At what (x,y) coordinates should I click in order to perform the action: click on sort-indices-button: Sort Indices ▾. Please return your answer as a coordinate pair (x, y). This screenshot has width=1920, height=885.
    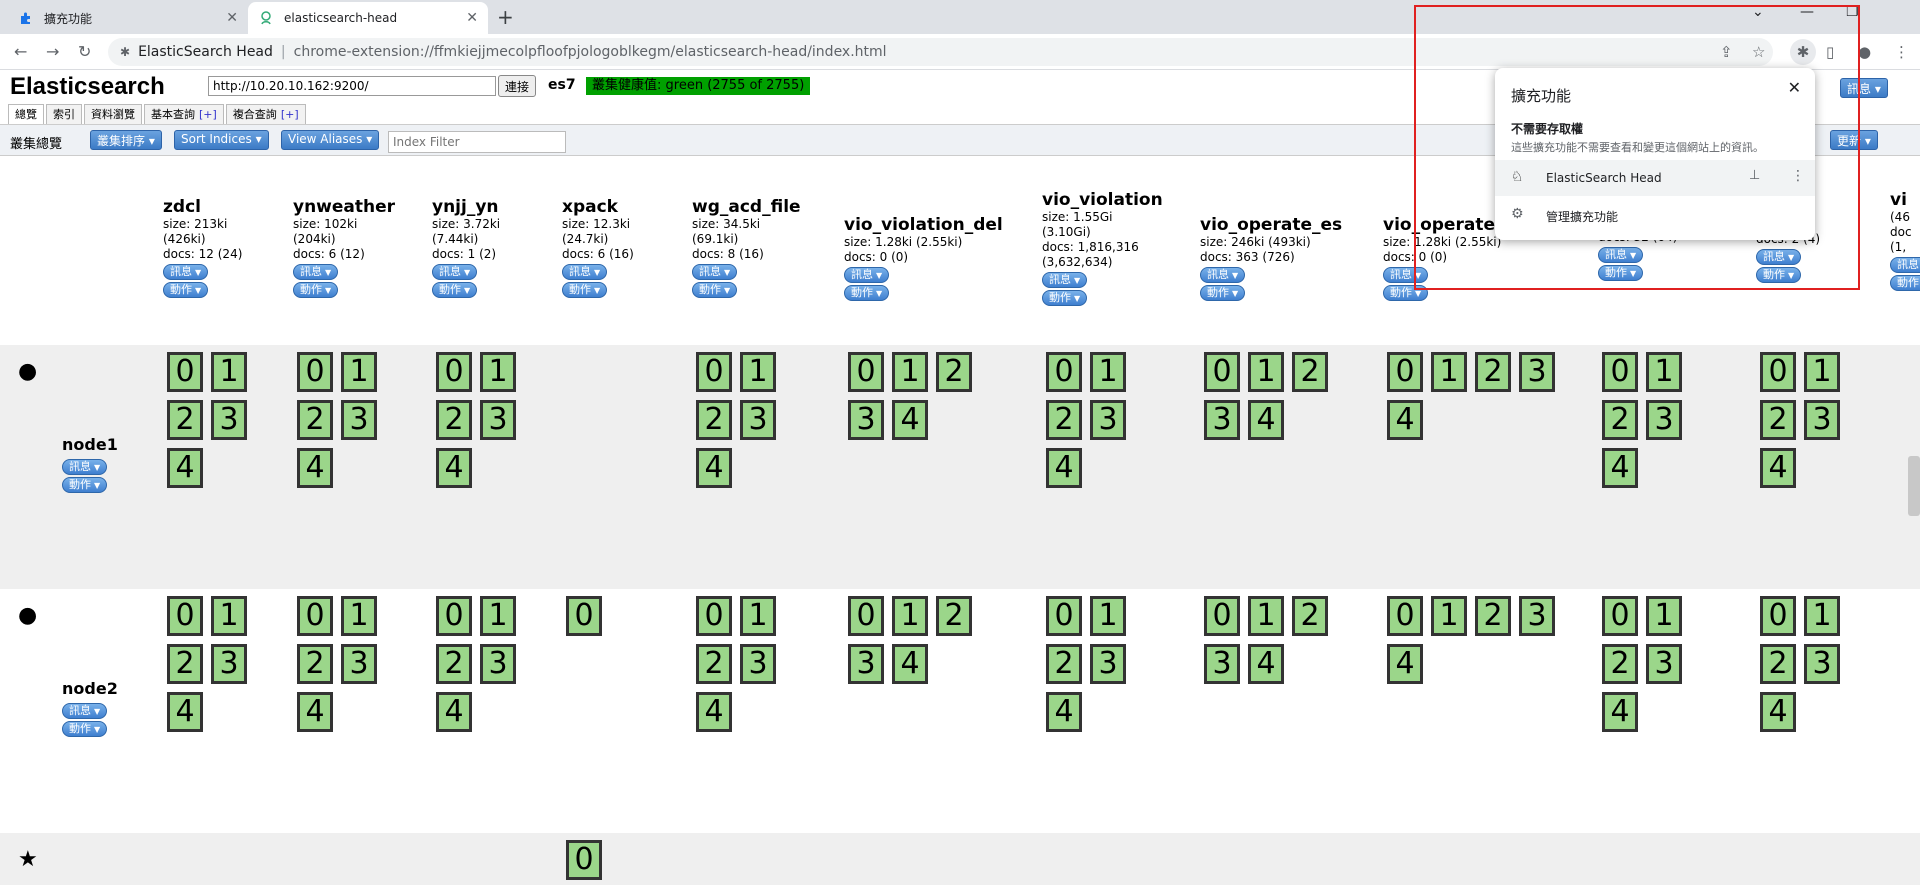
    Looking at the image, I should click on (221, 140).